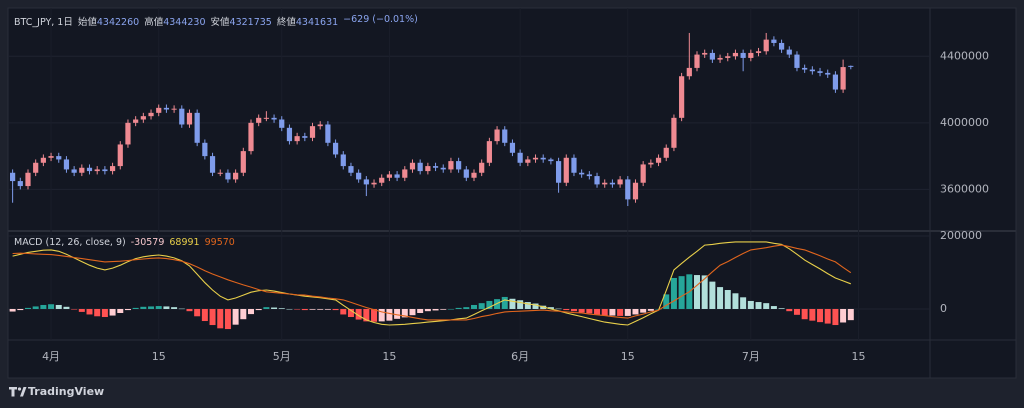  What do you see at coordinates (286, 22) in the screenshot?
I see `ohlc-label: 終値` at bounding box center [286, 22].